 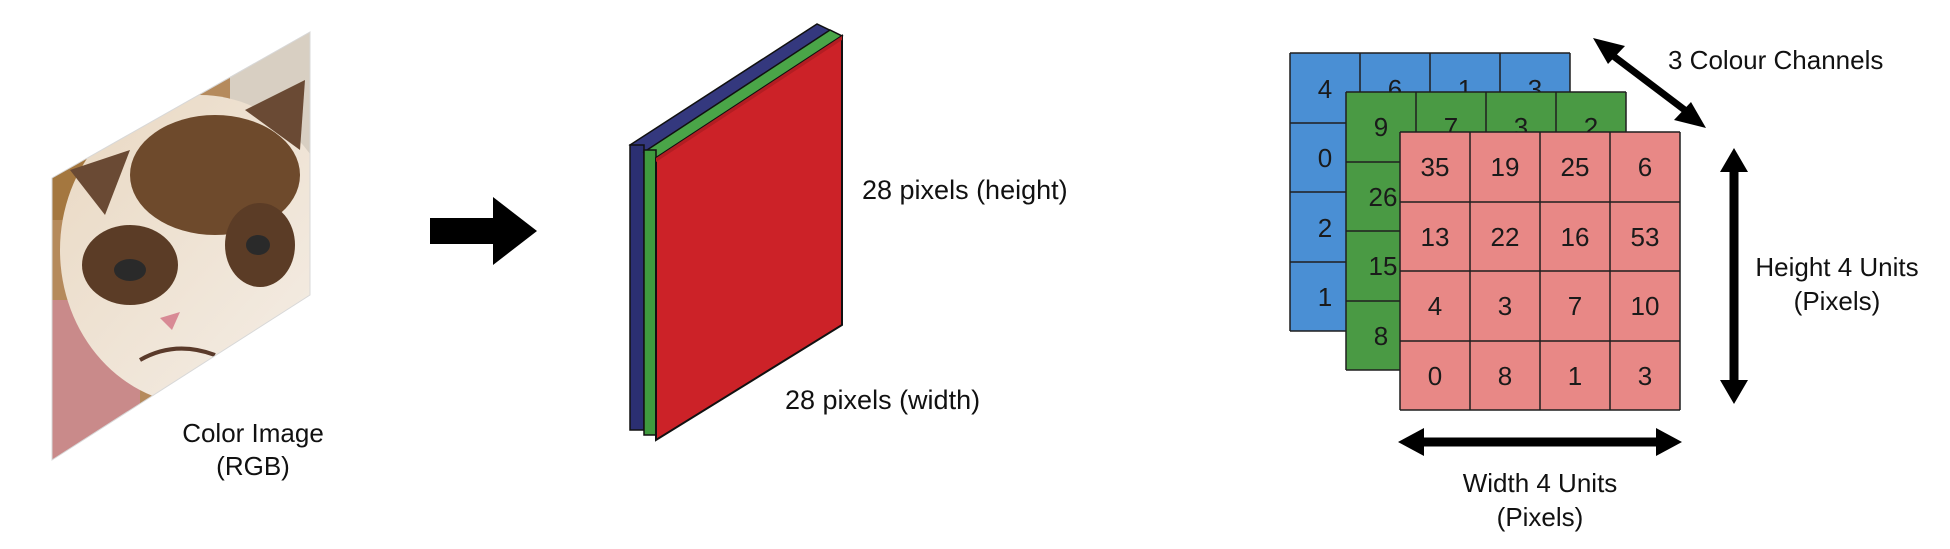 I want to click on horizontal-double-arrow-icon, so click(x=1540, y=442).